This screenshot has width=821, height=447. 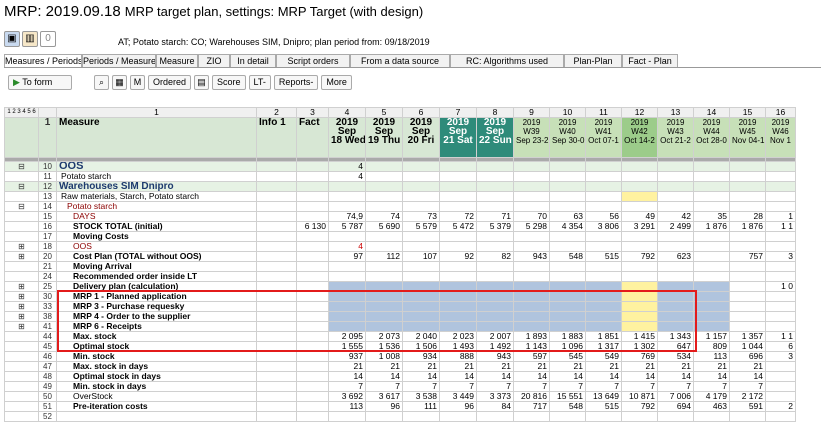 What do you see at coordinates (170, 82) in the screenshot?
I see `ordered-button: Ordered` at bounding box center [170, 82].